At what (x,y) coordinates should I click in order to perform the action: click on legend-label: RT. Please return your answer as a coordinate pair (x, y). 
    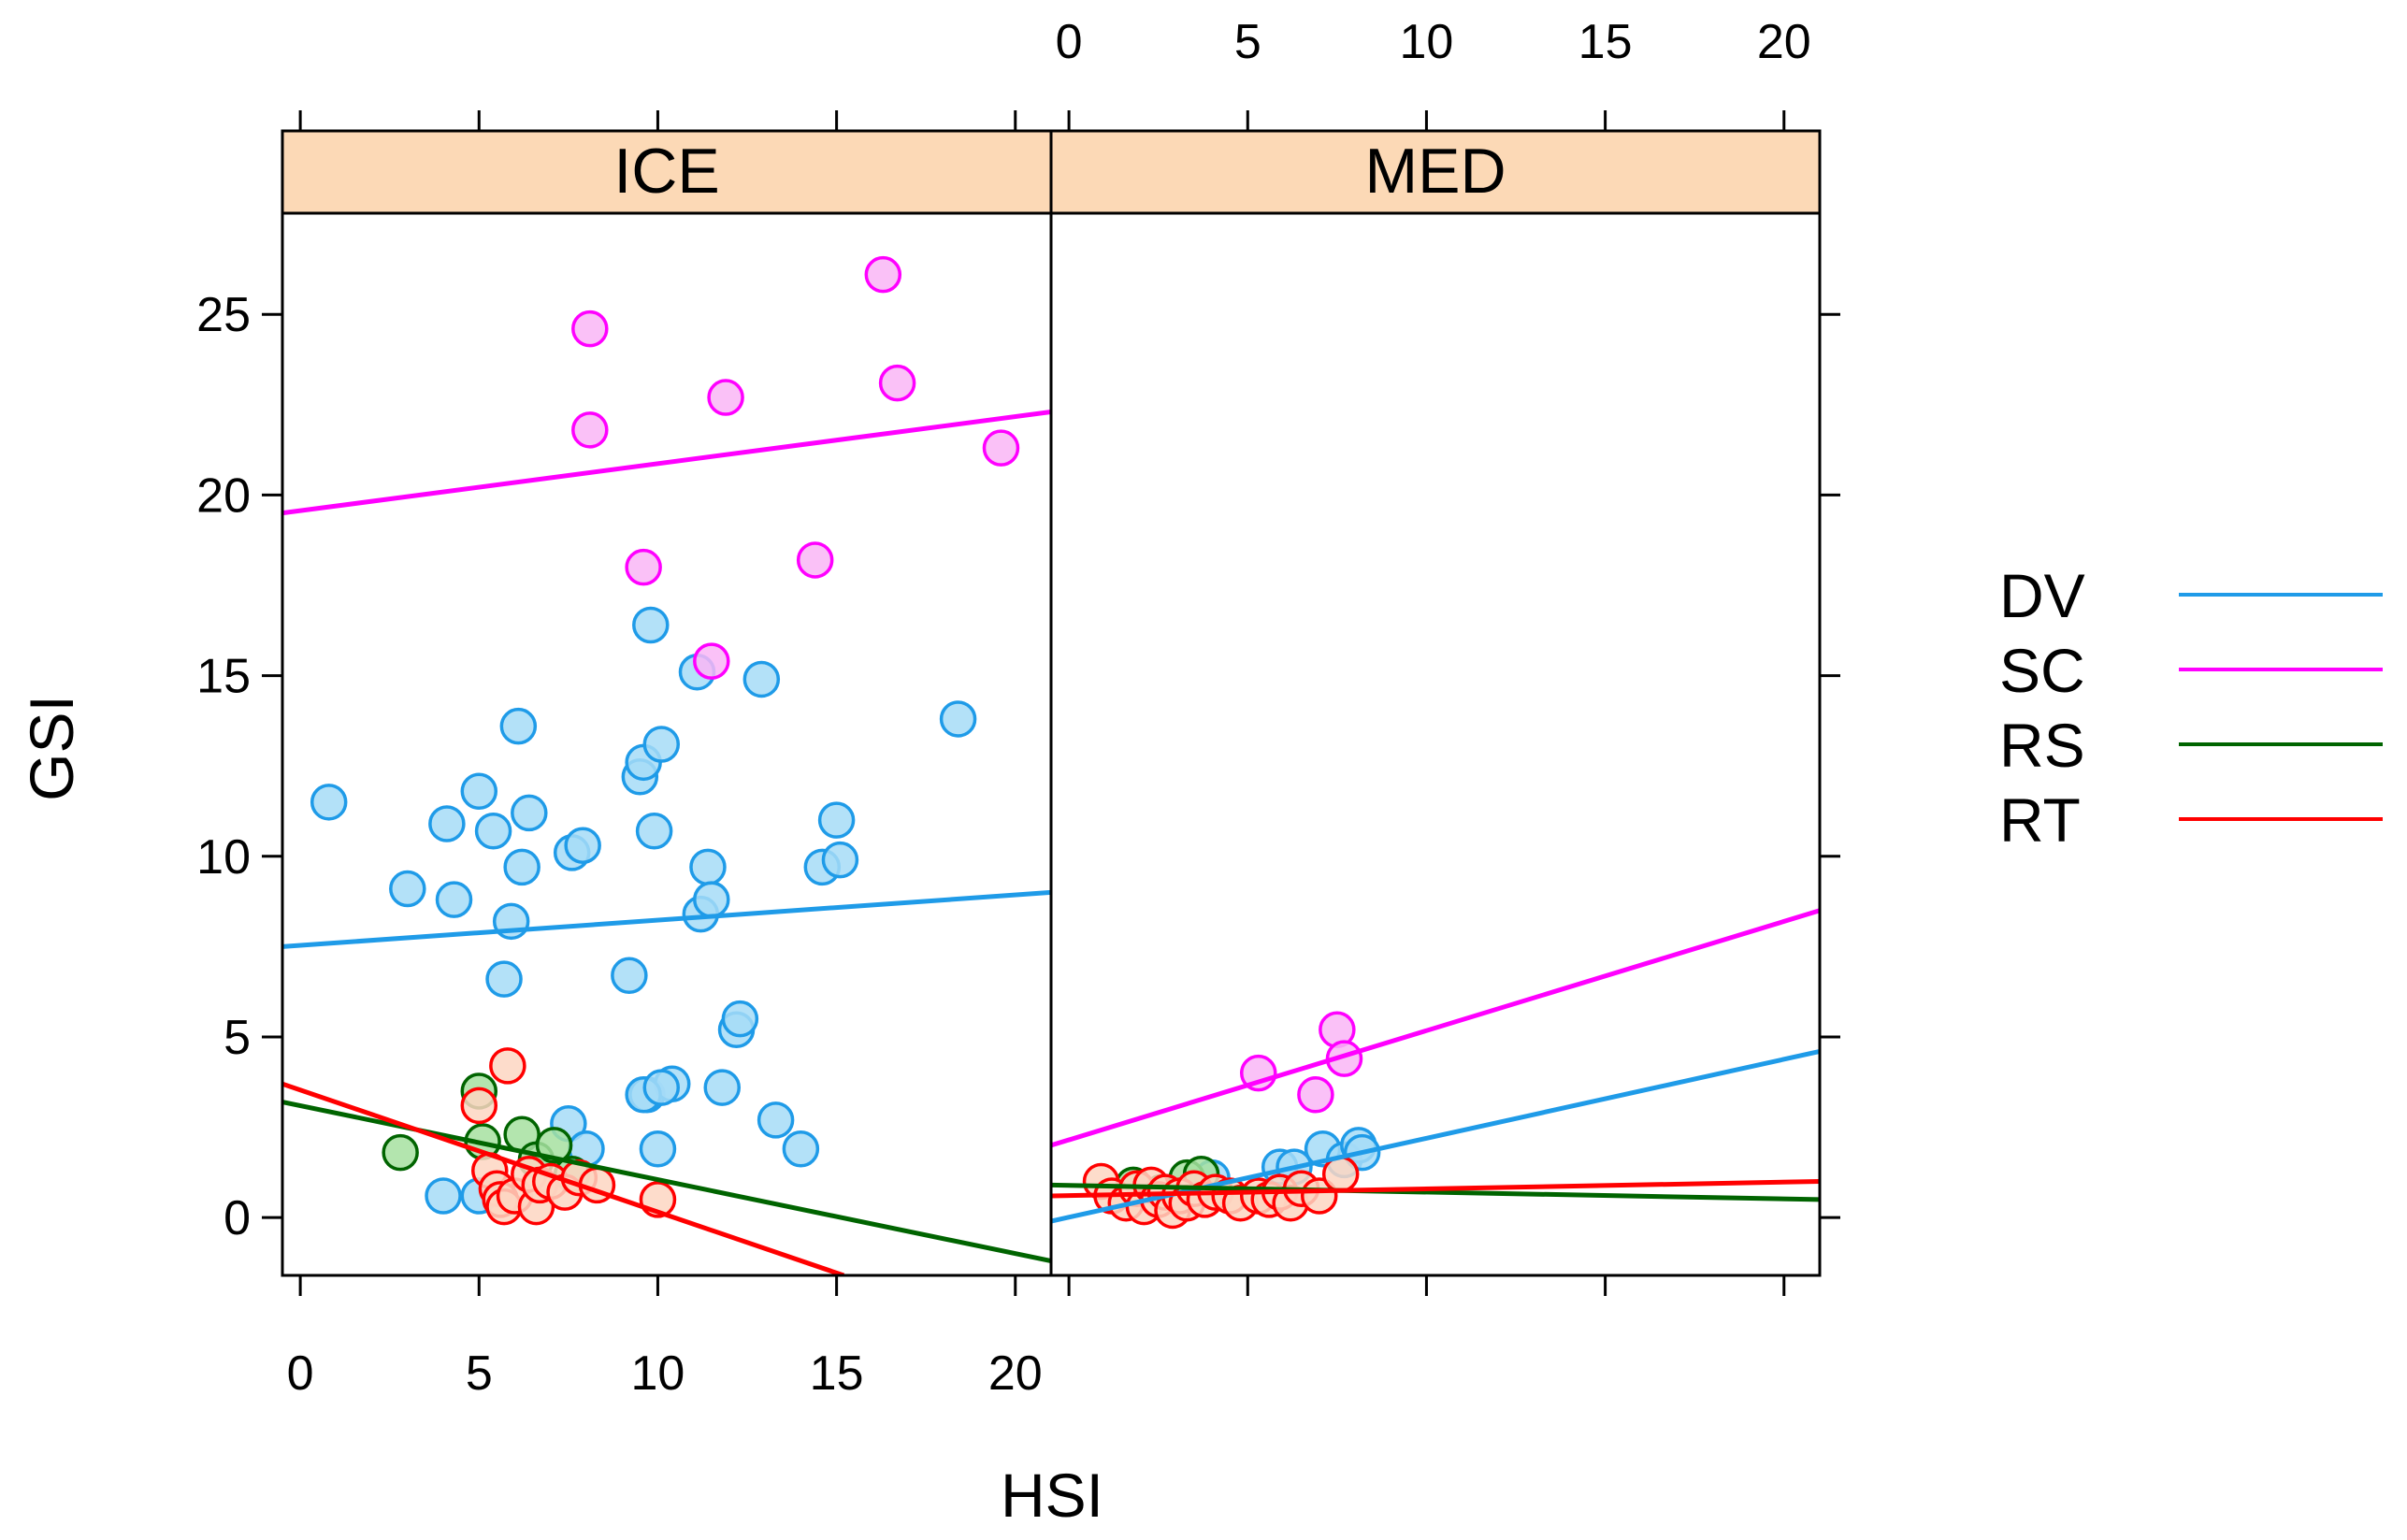
    Looking at the image, I should click on (2040, 820).